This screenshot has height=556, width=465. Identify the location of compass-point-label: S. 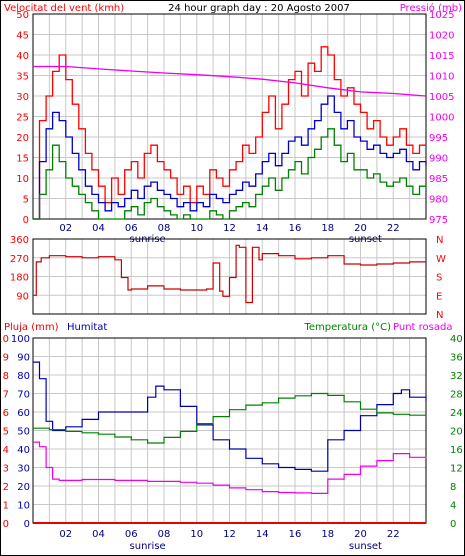
(439, 278).